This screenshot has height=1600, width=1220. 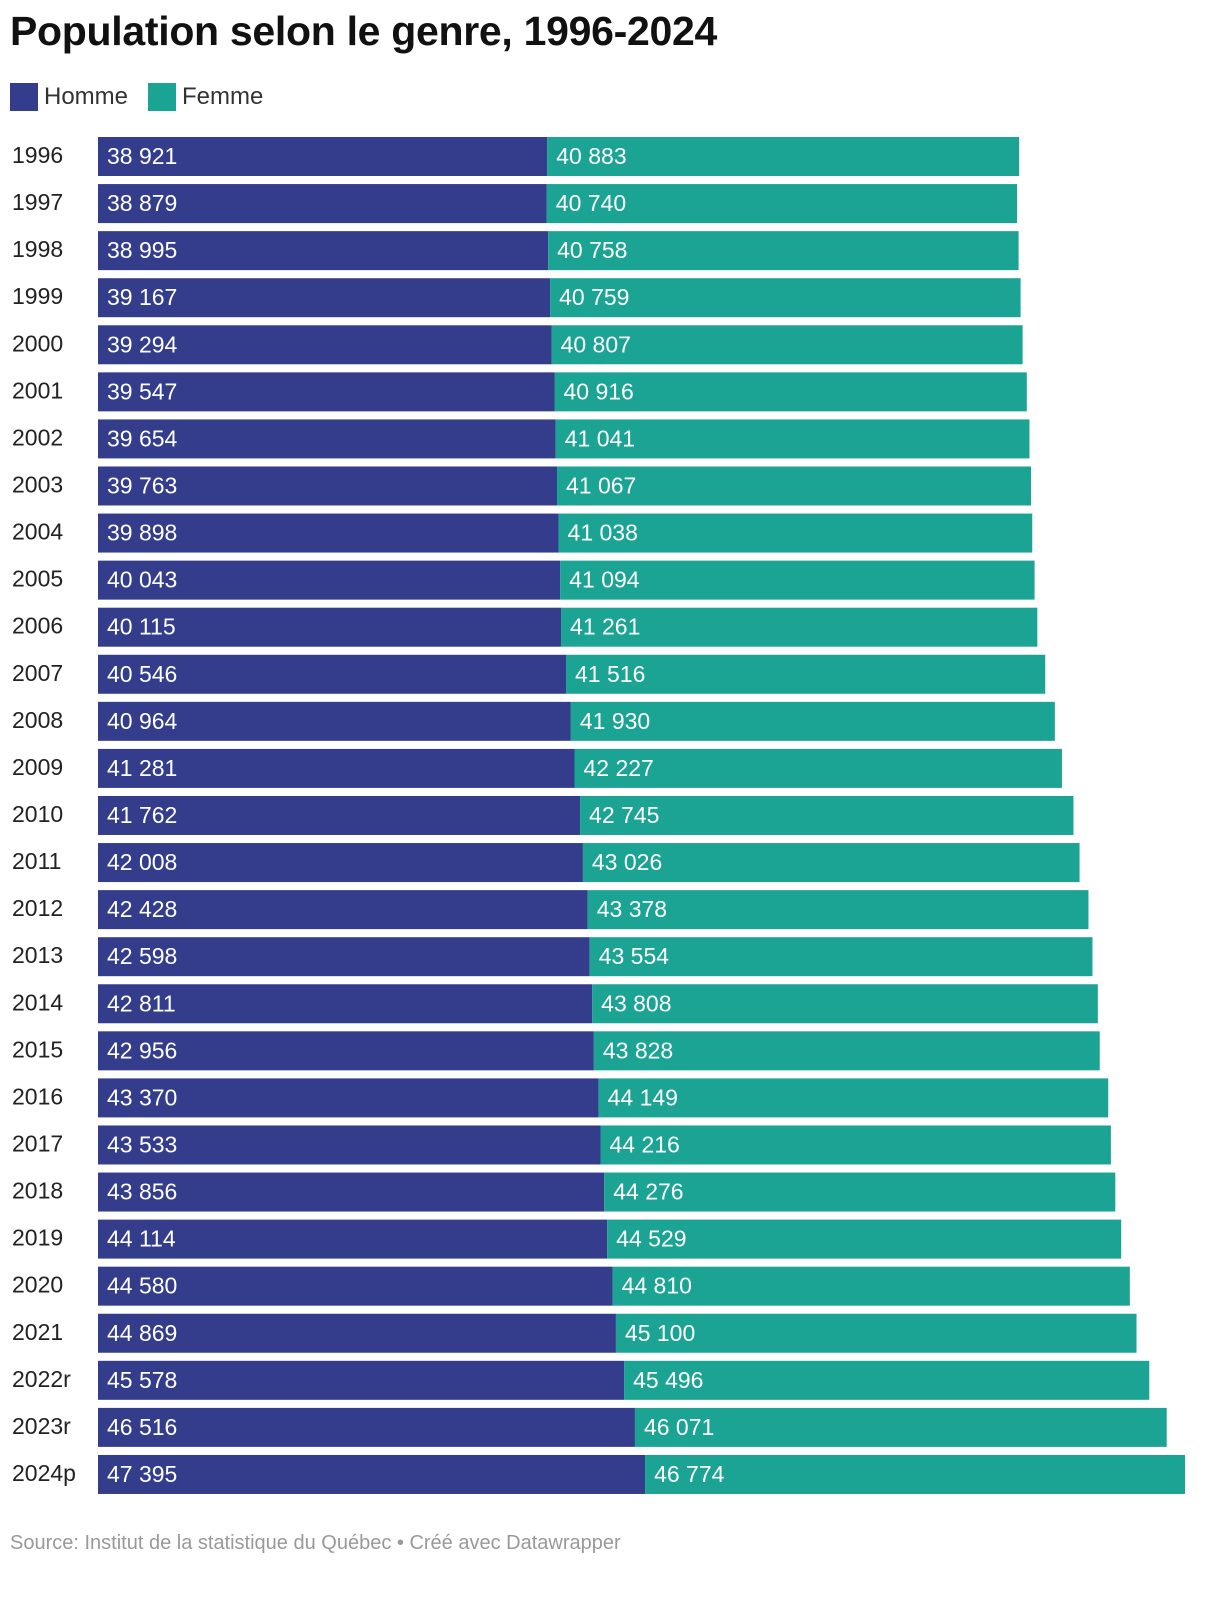 I want to click on data-label-femme: 43 554, so click(x=634, y=956).